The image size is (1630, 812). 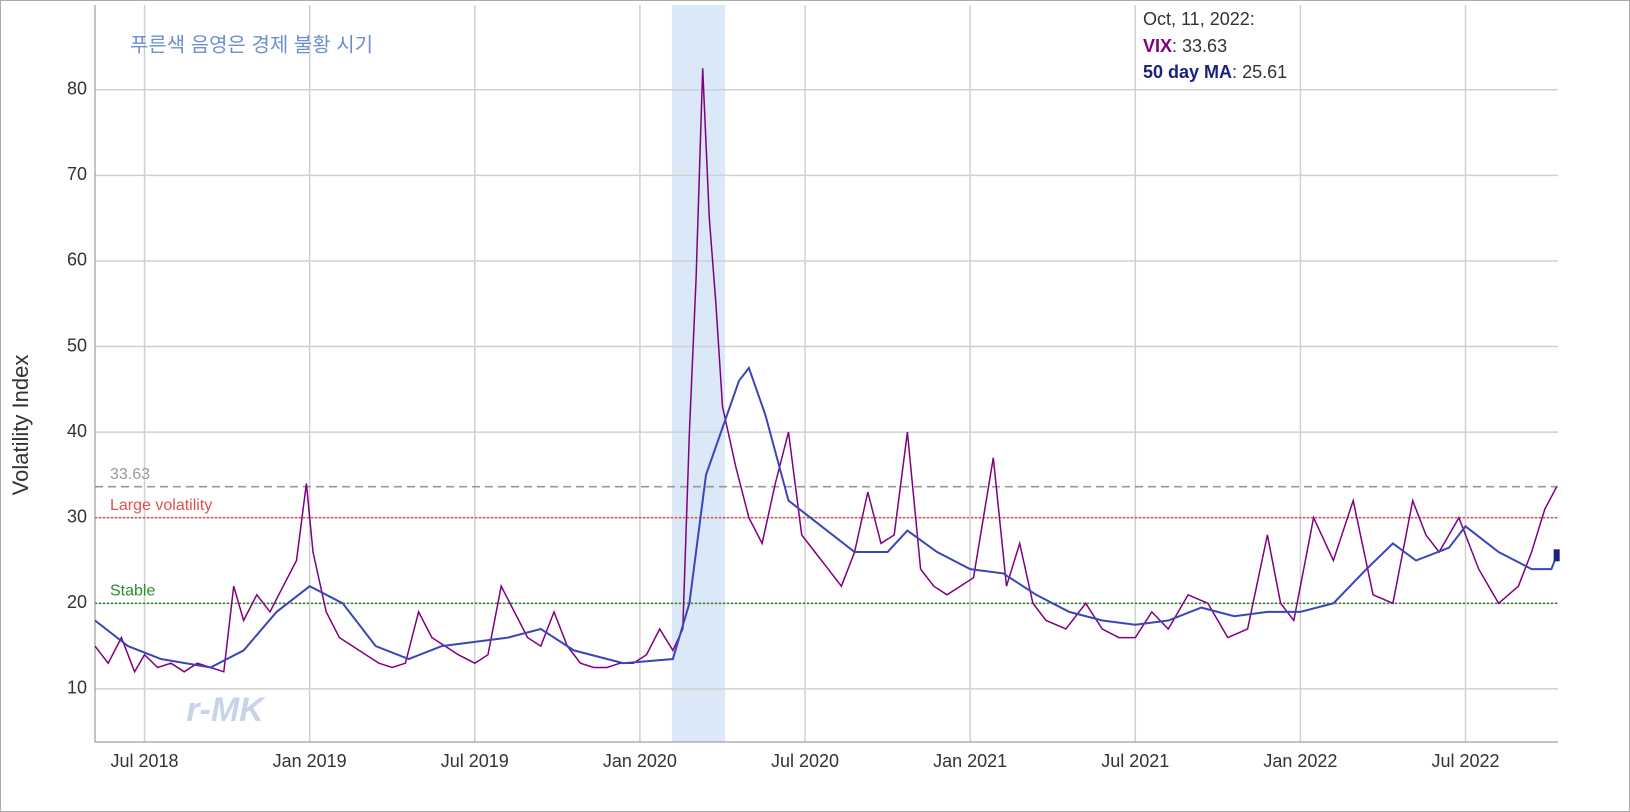 What do you see at coordinates (77, 602) in the screenshot?
I see `y-tick-label: 20` at bounding box center [77, 602].